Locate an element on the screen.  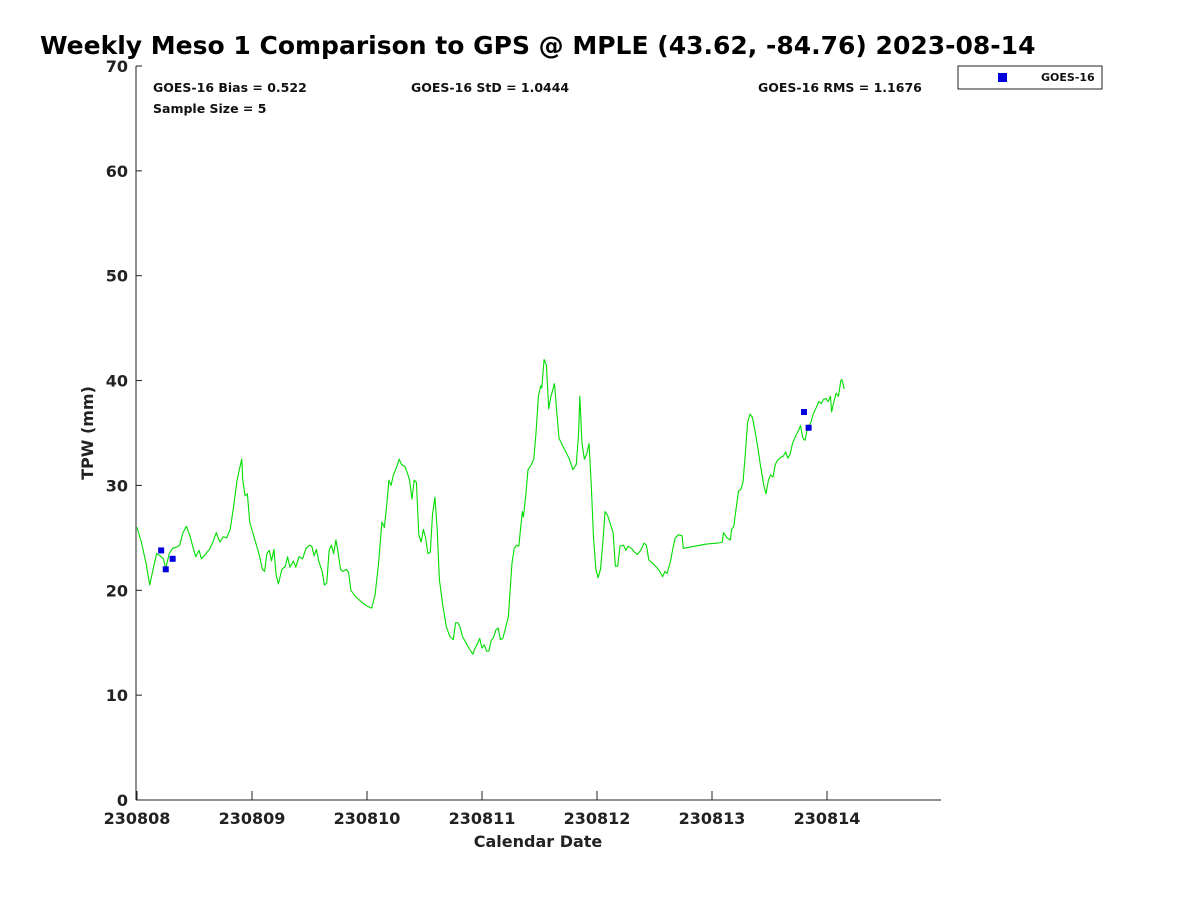
x-tick-label: 230808 is located at coordinates (137, 818).